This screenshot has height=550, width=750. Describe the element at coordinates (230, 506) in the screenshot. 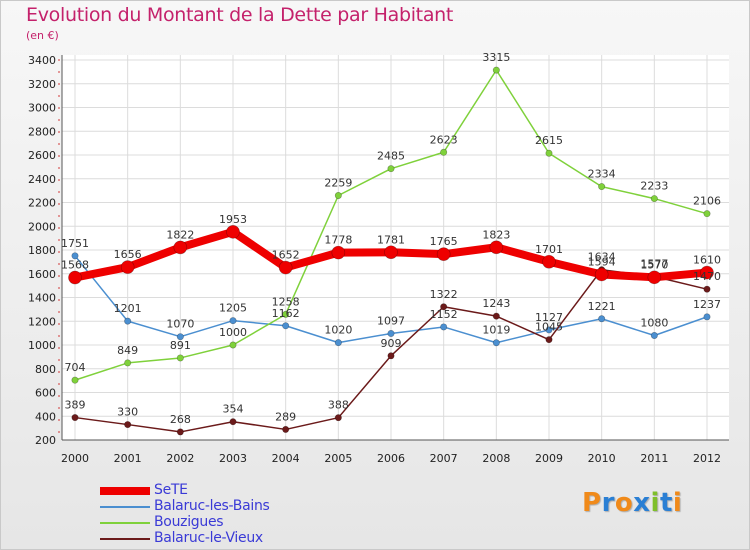

I see `legend-item: Balaruc-les-Bains` at that location.